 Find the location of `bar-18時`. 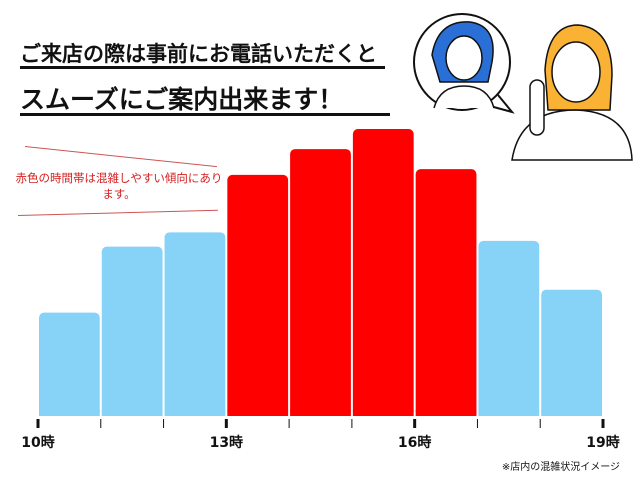

bar-18時 is located at coordinates (571, 352).